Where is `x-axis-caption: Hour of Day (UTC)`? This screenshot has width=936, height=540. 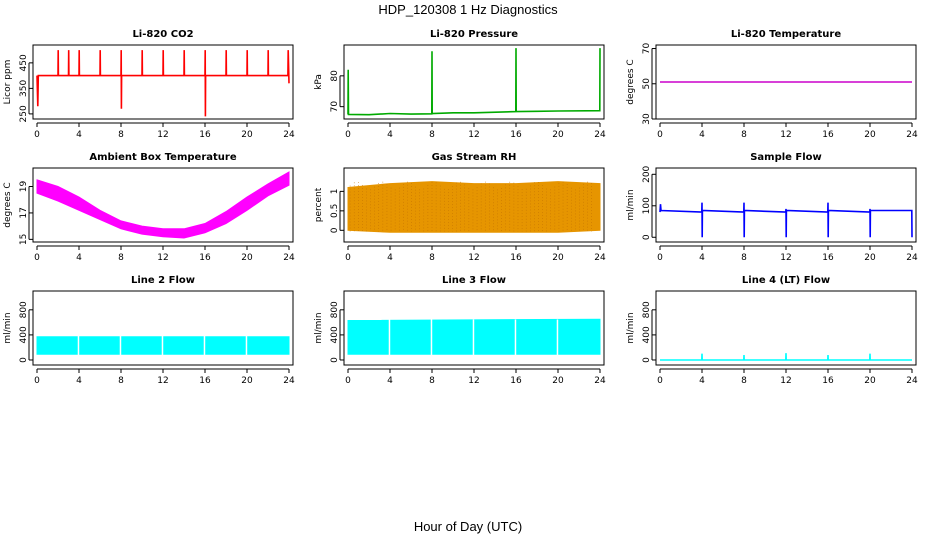
x-axis-caption: Hour of Day (UTC) is located at coordinates (468, 526).